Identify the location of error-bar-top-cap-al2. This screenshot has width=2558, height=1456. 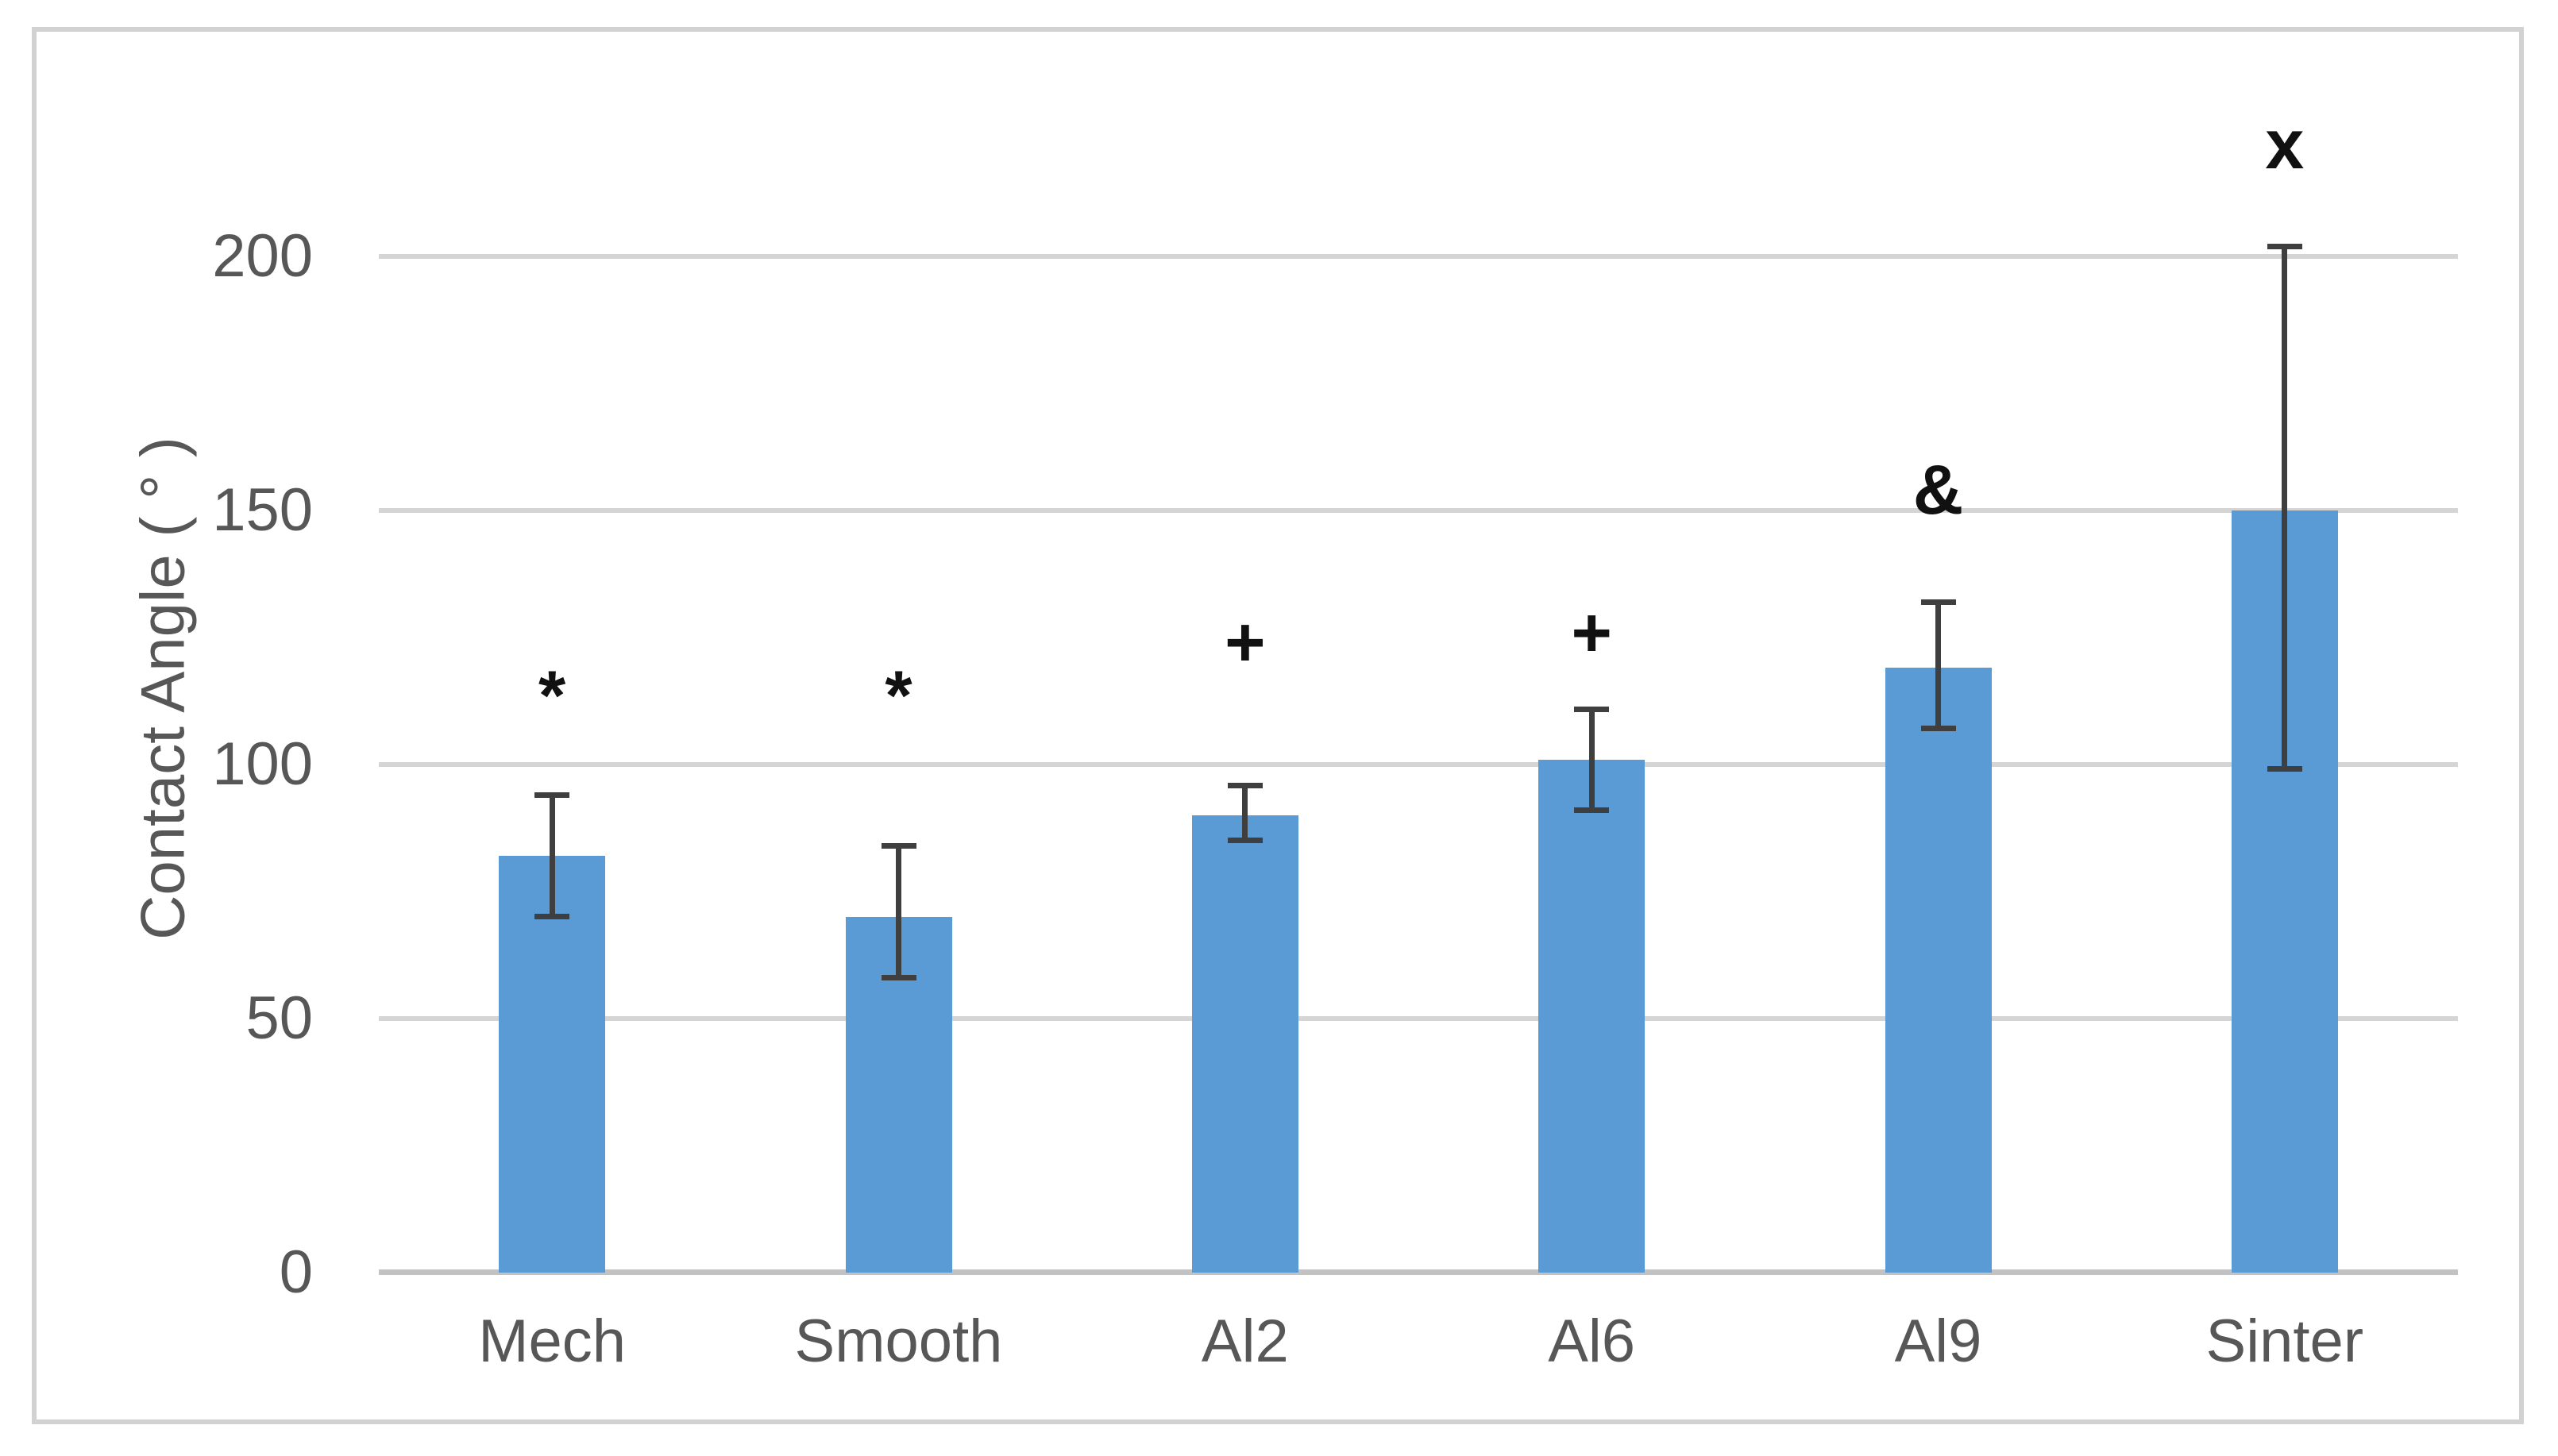
(1245, 785).